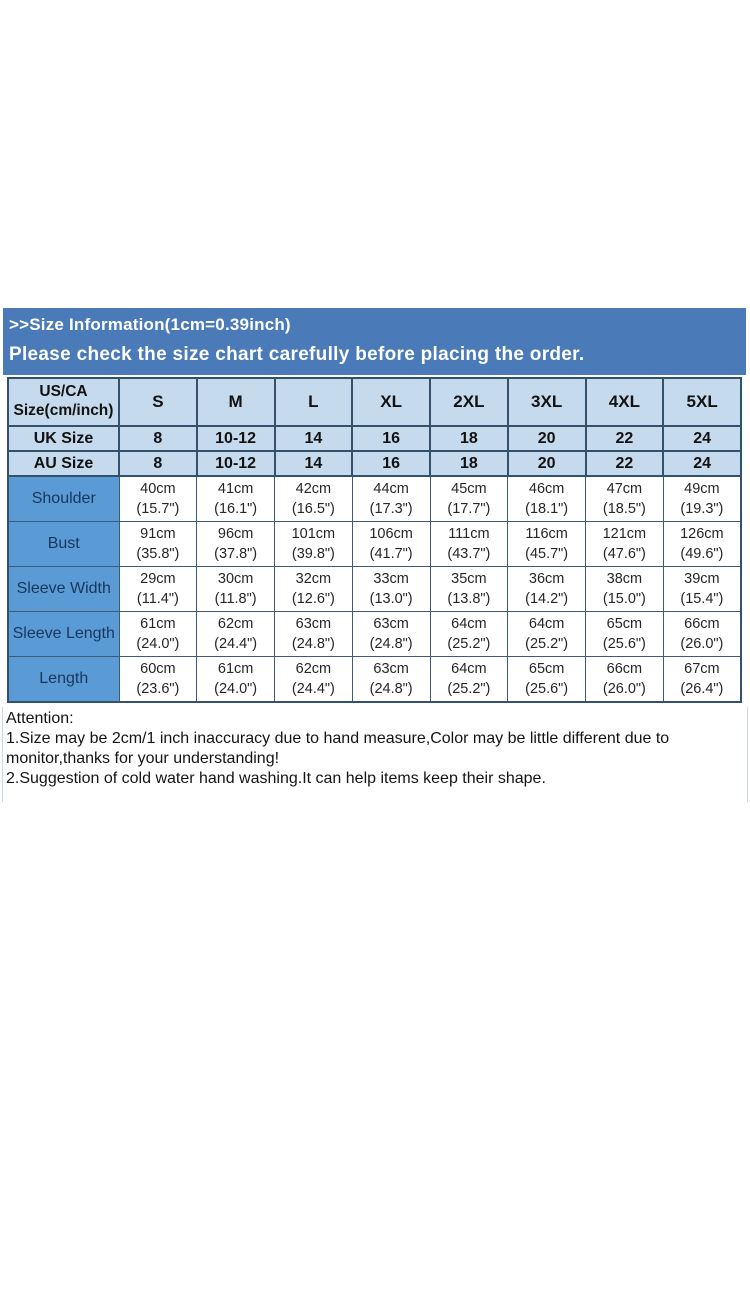 The height and width of the screenshot is (1308, 750). What do you see at coordinates (702, 579) in the screenshot?
I see `cm-value: 39cm` at bounding box center [702, 579].